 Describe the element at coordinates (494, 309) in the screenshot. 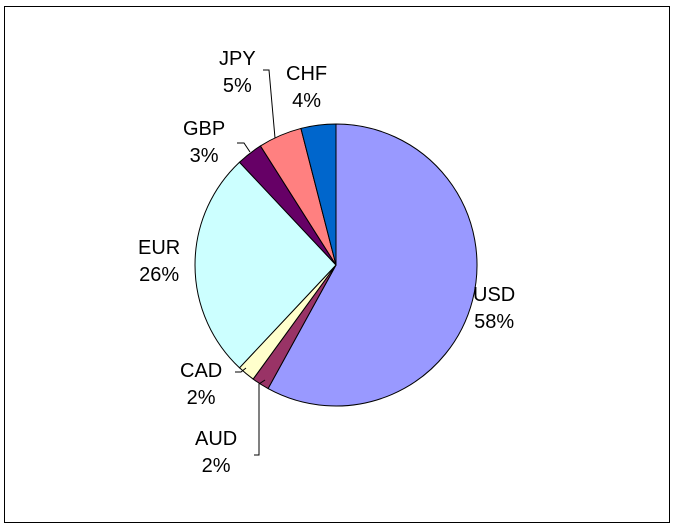

I see `data-label-usd: USD 58%` at that location.